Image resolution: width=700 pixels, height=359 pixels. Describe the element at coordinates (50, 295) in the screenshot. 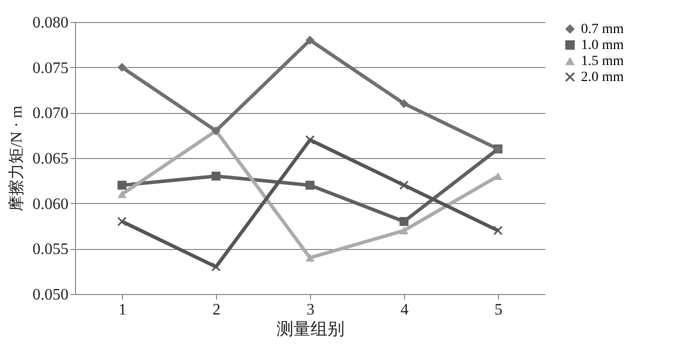

I see `y-tick-label: 0.050` at that location.